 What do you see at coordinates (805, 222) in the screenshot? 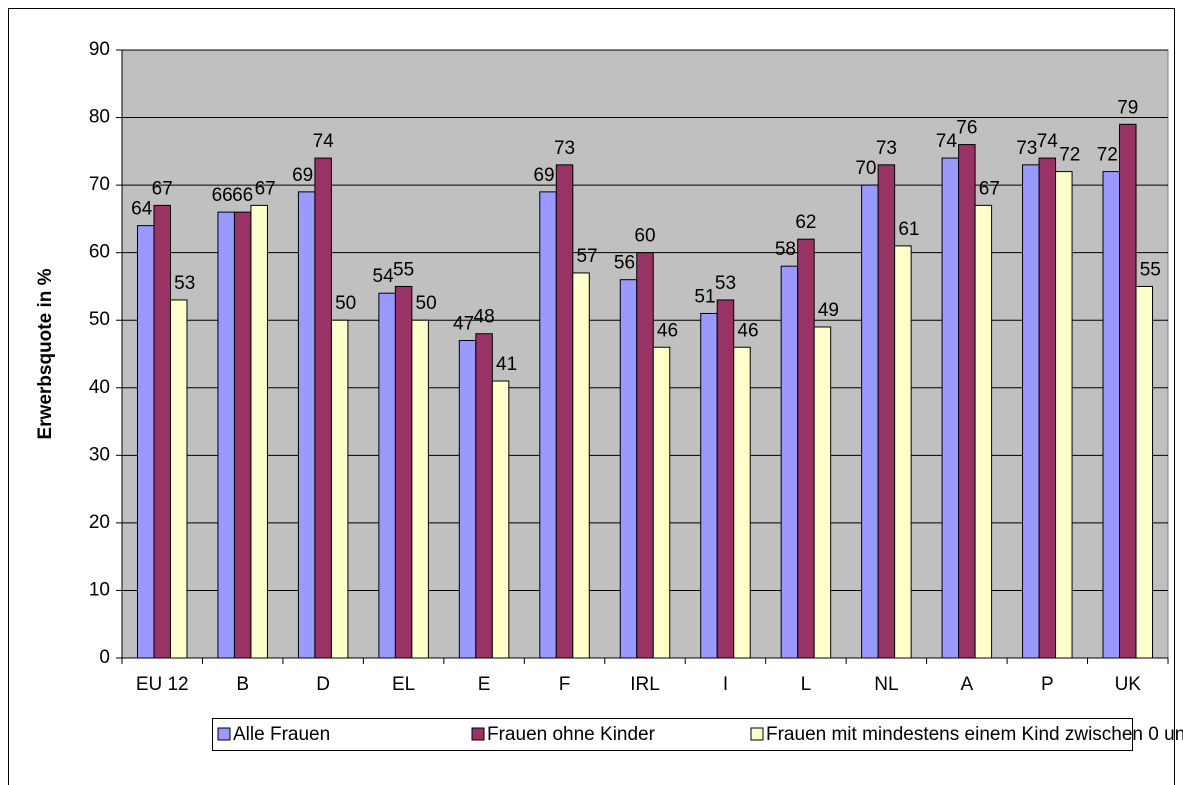
I see `data-label: 62` at bounding box center [805, 222].